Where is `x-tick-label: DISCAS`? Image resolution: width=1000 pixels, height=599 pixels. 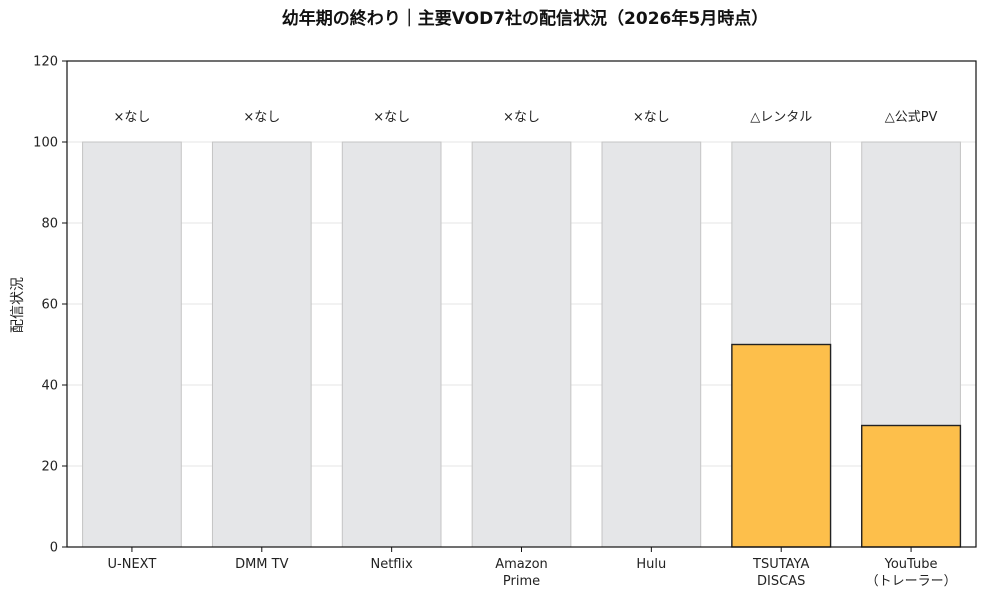 x-tick-label: DISCAS is located at coordinates (781, 581).